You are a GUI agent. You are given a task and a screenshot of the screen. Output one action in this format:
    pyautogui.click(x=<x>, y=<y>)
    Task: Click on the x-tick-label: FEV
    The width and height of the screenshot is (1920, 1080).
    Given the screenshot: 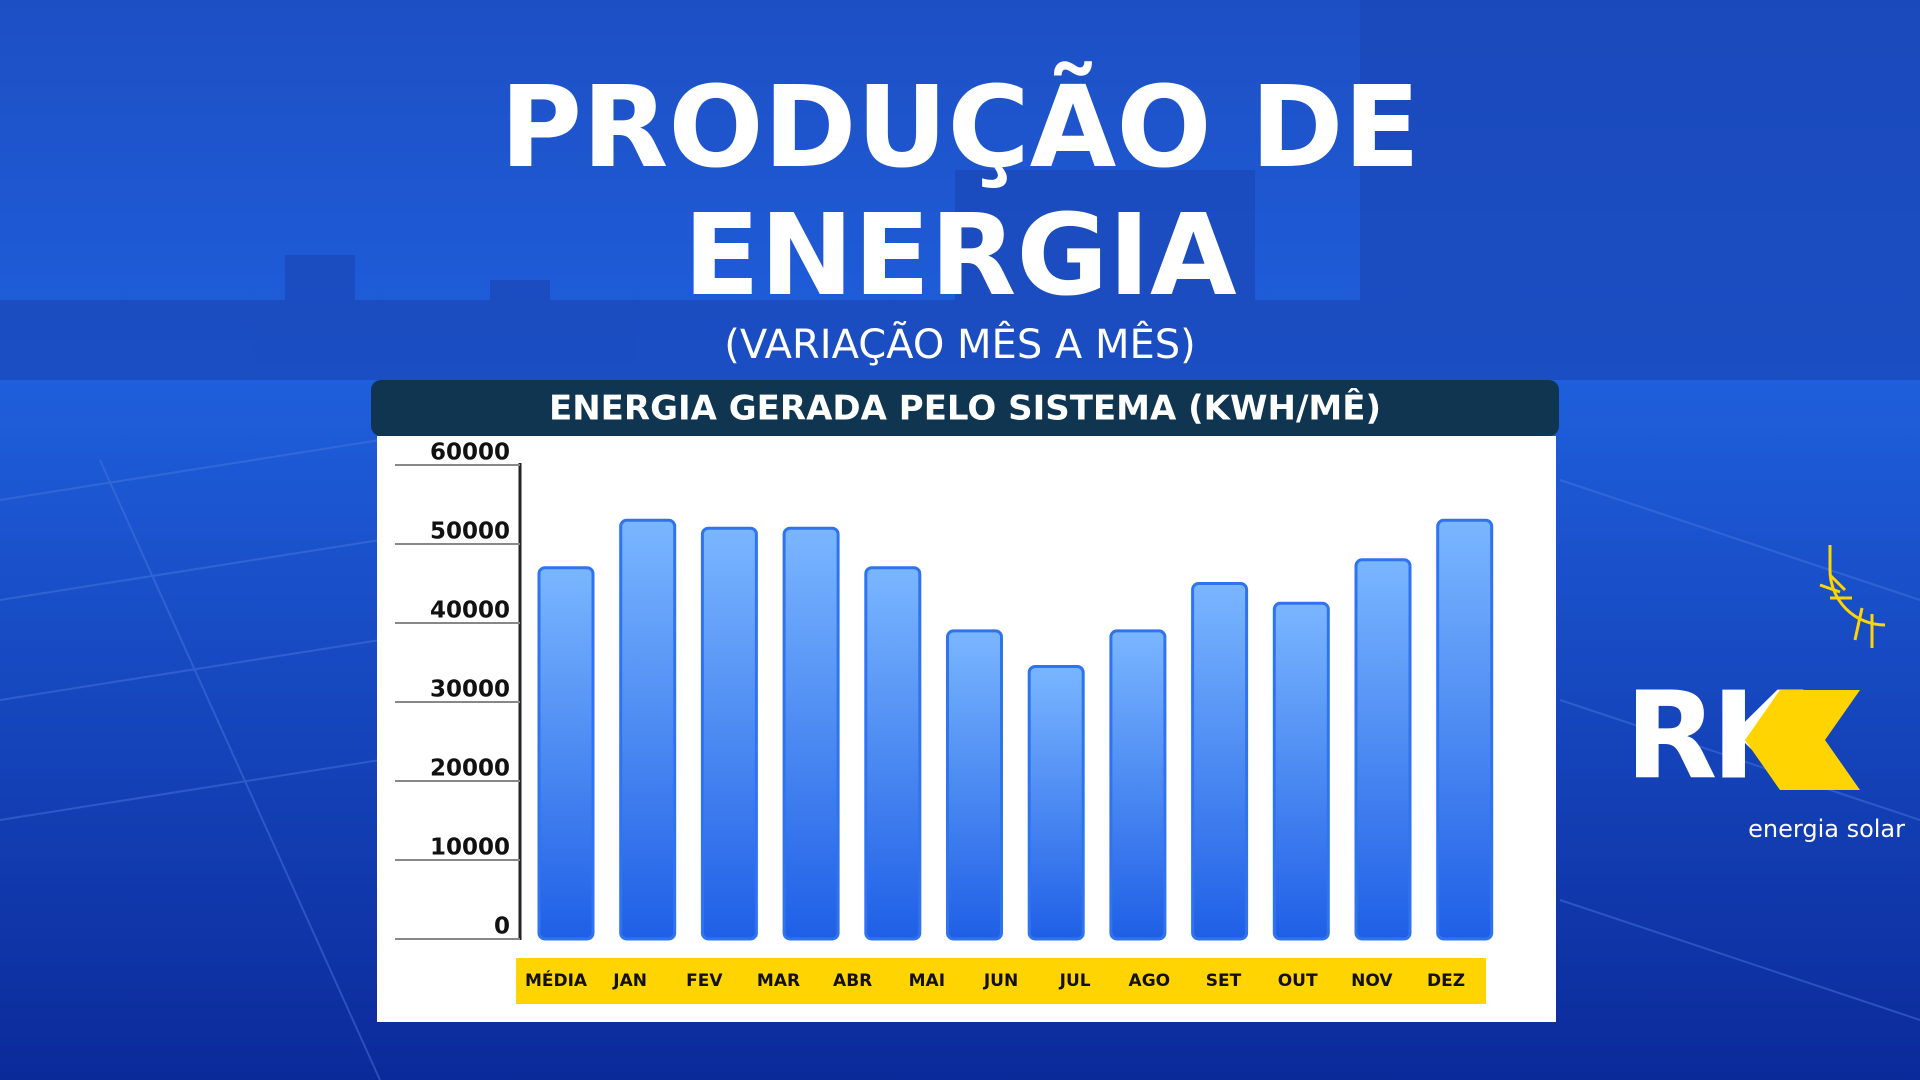 What is the action you would take?
    pyautogui.click(x=704, y=981)
    